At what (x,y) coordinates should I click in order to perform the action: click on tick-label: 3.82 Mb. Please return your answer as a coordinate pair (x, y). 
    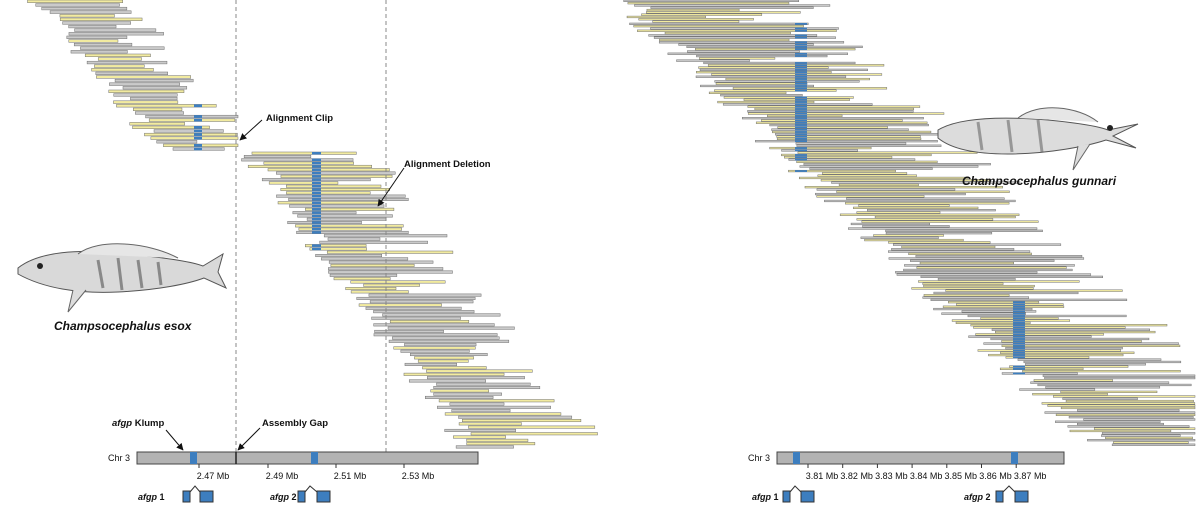
    Looking at the image, I should click on (856, 476).